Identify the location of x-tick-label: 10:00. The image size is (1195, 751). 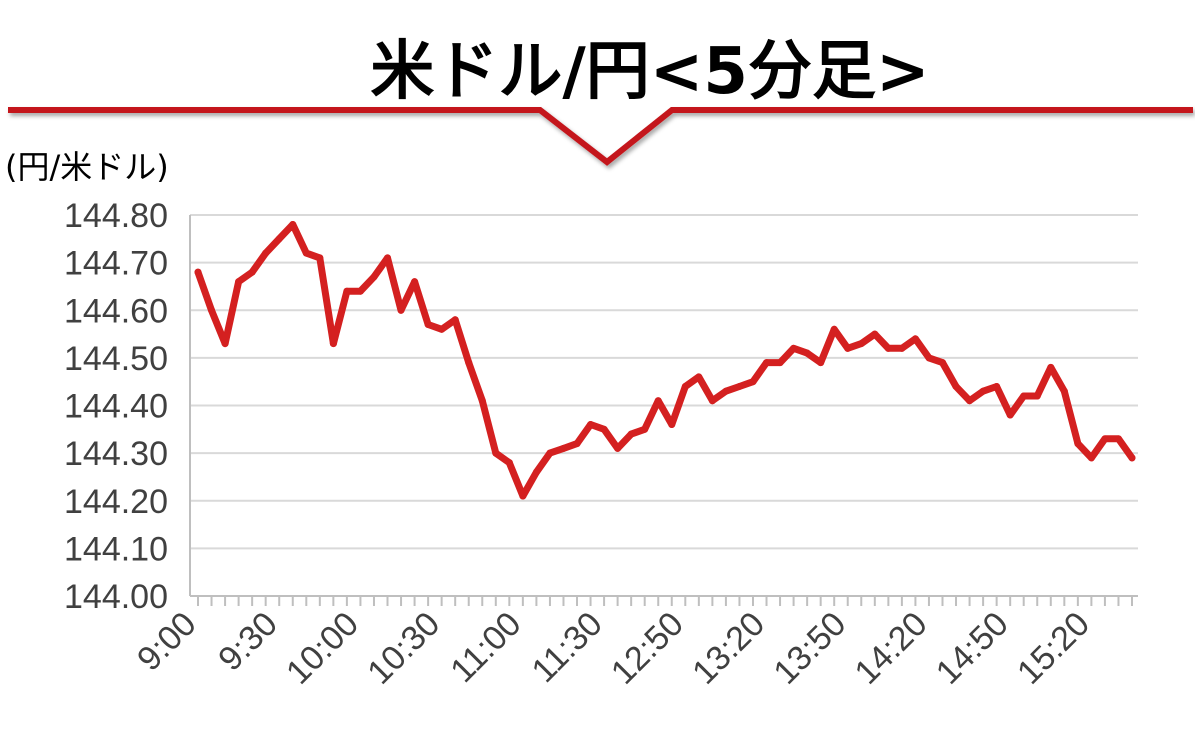
(322, 648).